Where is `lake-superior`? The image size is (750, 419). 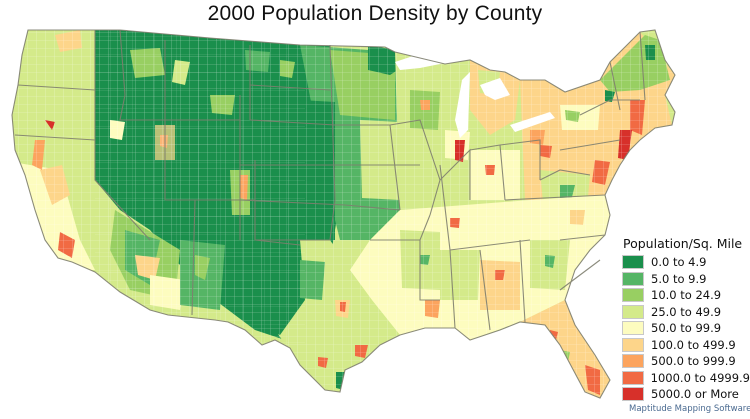 lake-superior is located at coordinates (432, 60).